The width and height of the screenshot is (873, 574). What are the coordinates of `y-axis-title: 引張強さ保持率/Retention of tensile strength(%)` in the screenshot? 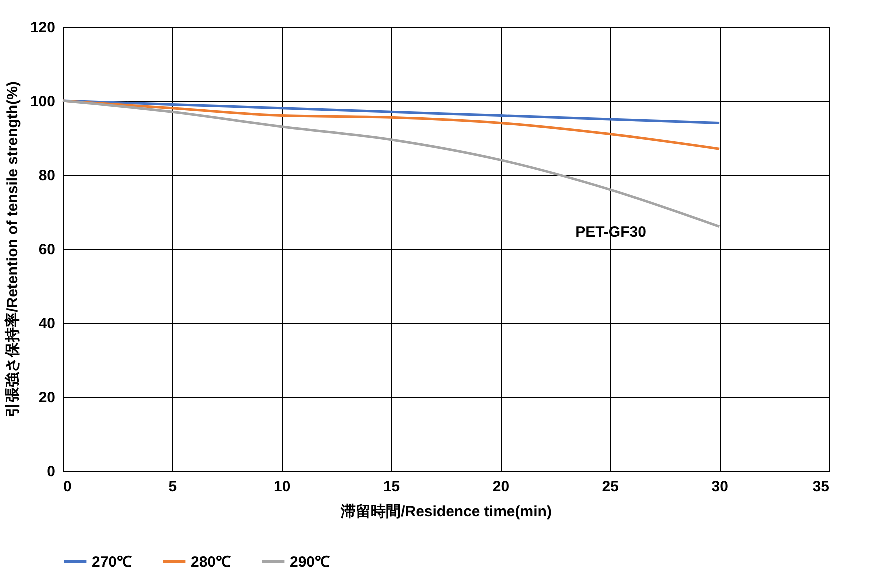 It's located at (12, 250).